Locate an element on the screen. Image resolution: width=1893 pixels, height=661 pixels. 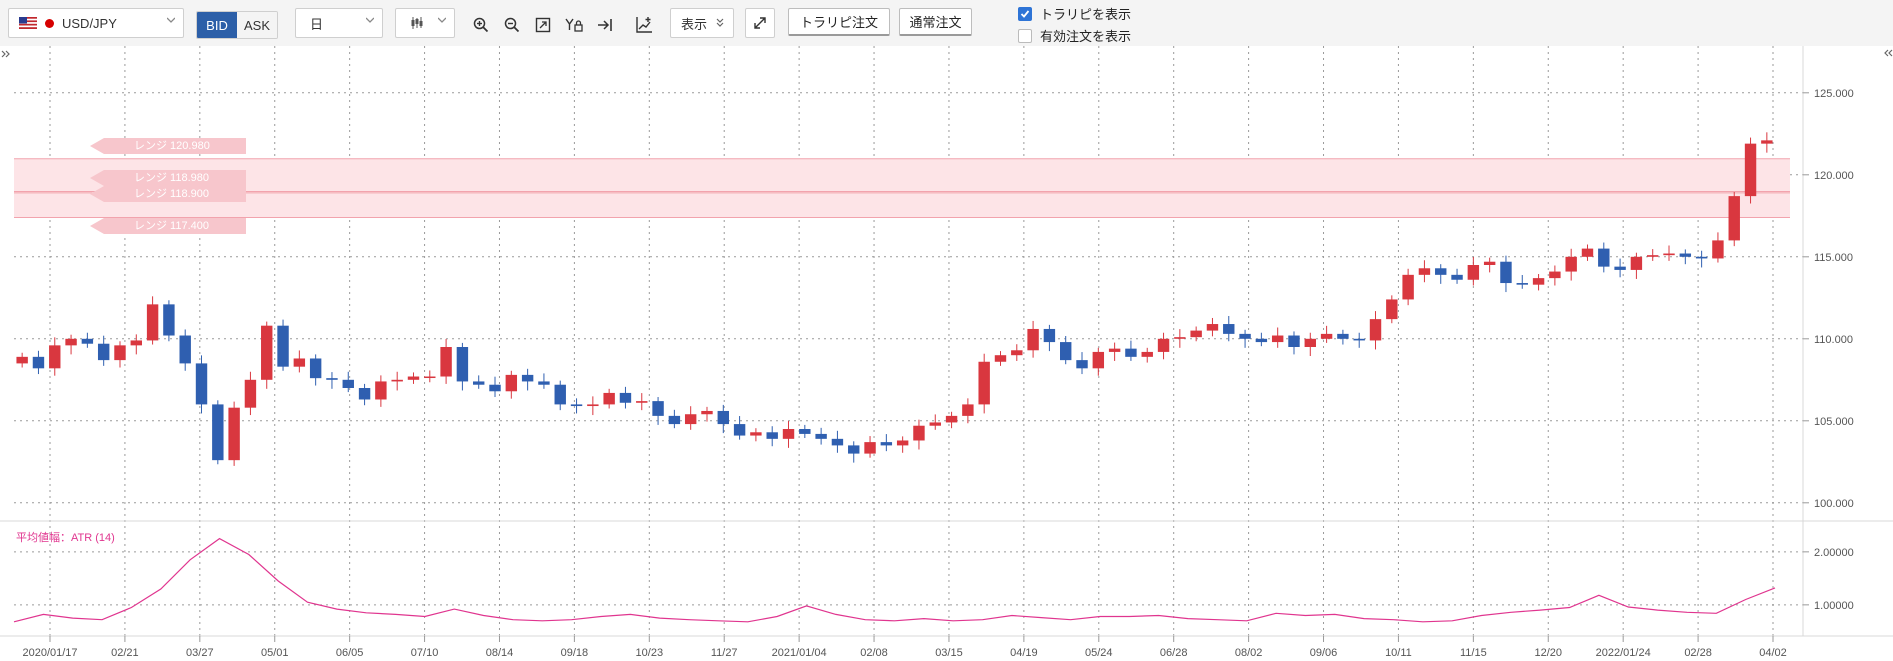
show-tralipi-label: トラリピを表示 is located at coordinates (1086, 14).